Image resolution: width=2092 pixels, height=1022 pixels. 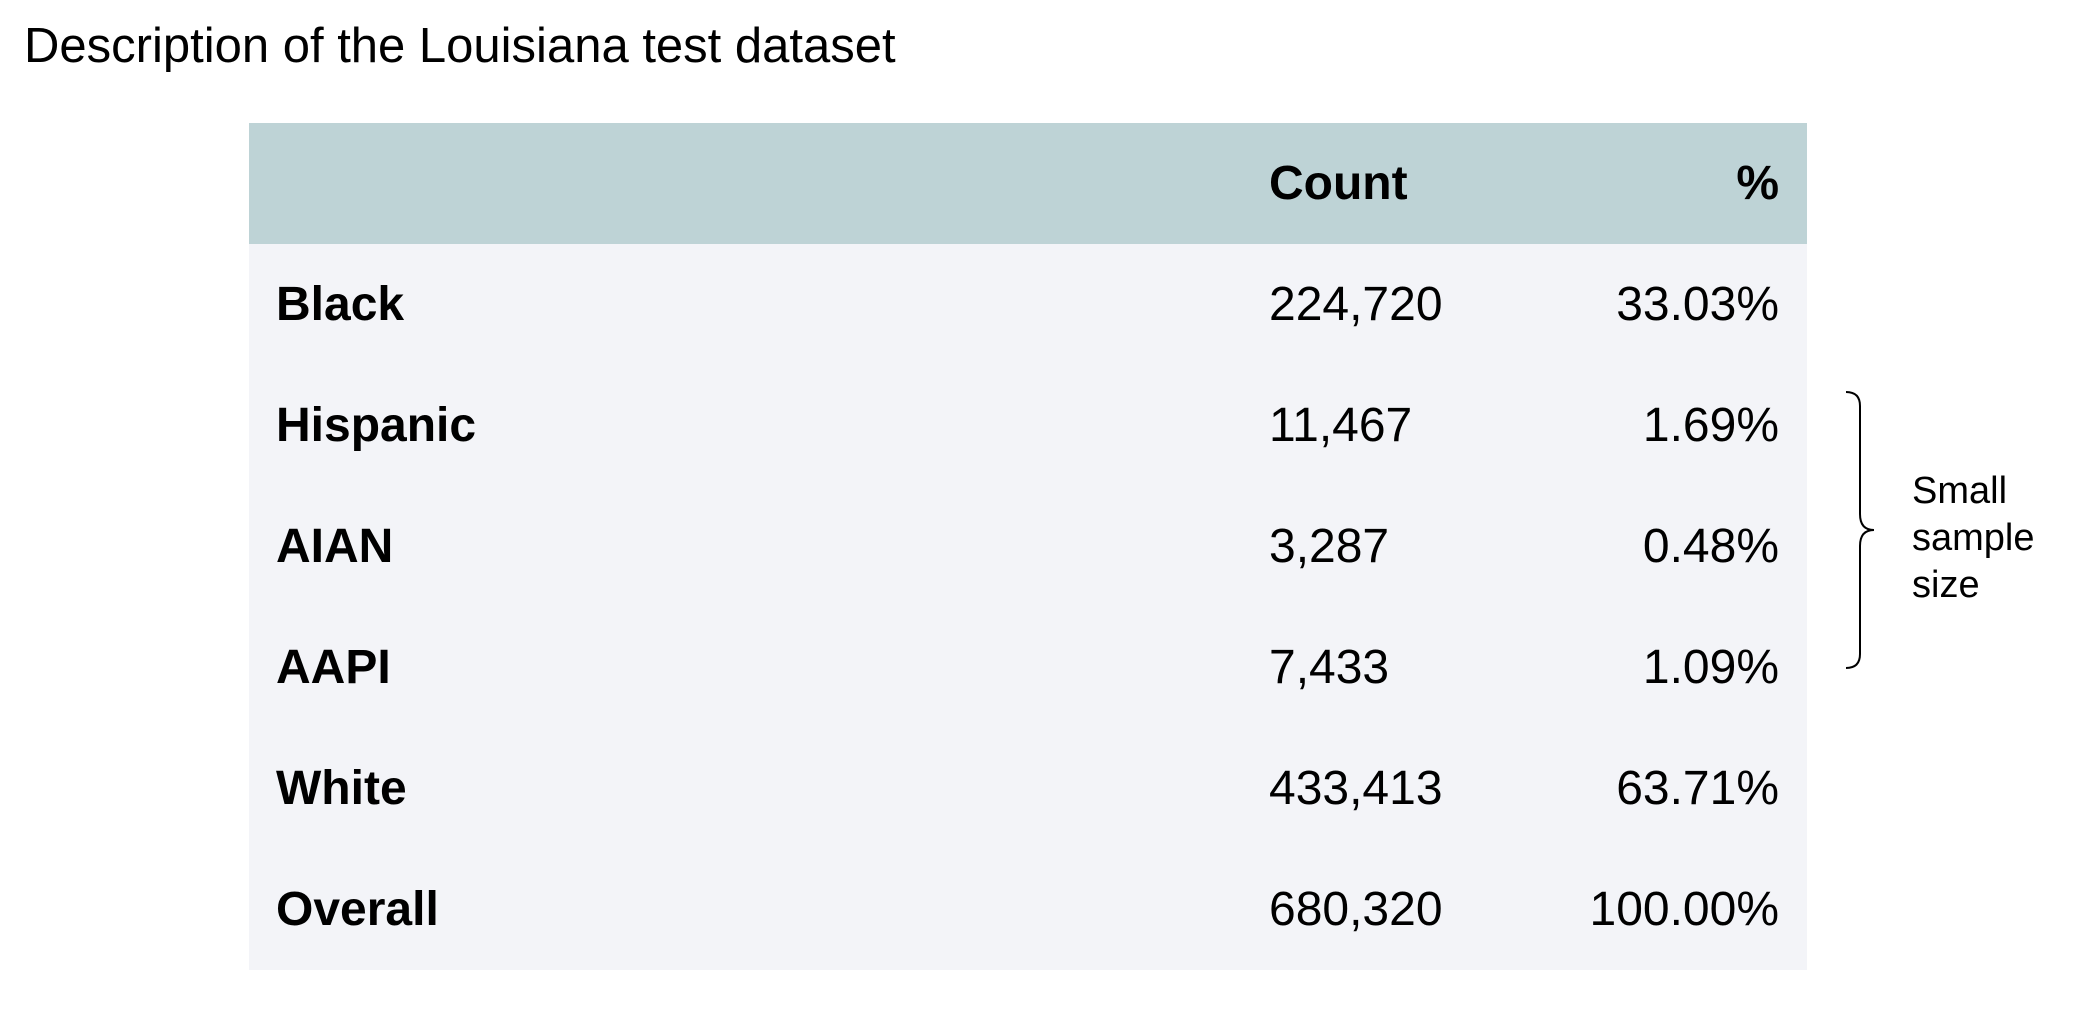 What do you see at coordinates (1329, 667) in the screenshot?
I see `row-count: 7,433` at bounding box center [1329, 667].